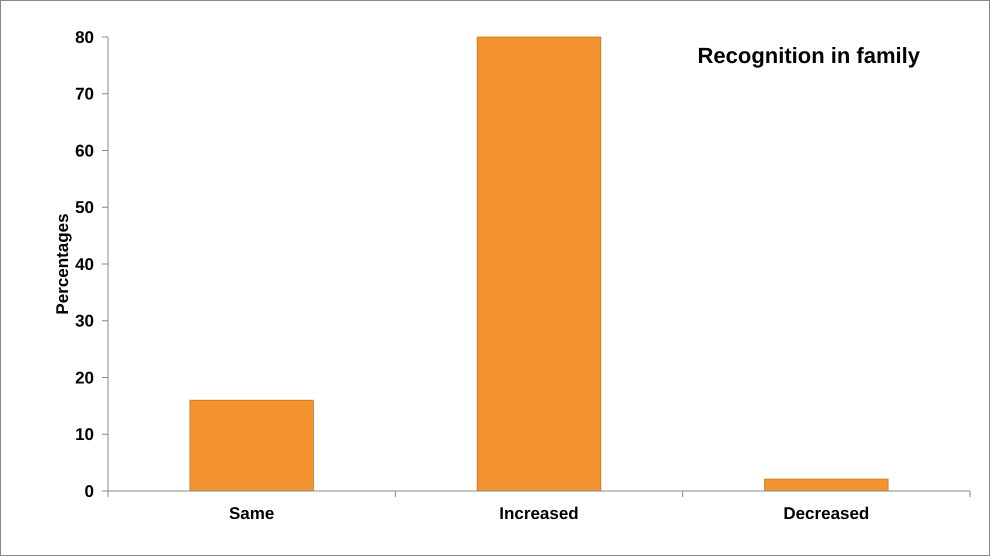  Describe the element at coordinates (89, 491) in the screenshot. I see `y-tick-label: 0` at that location.